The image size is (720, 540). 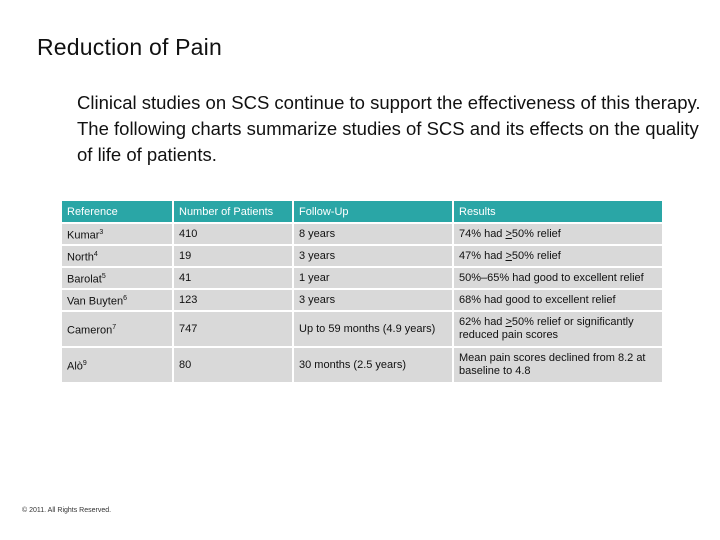 I want to click on copyright-footer: © 2011. All Rights Reserved., so click(x=67, y=510).